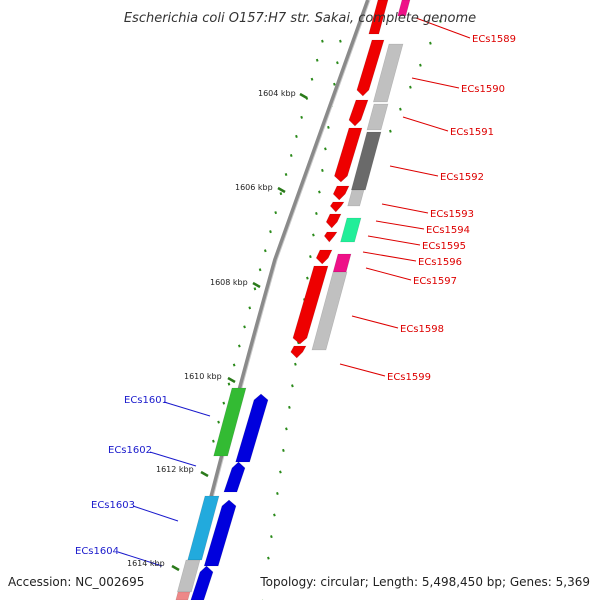  Describe the element at coordinates (337, 207) in the screenshot. I see `gene-ECs1594` at that location.